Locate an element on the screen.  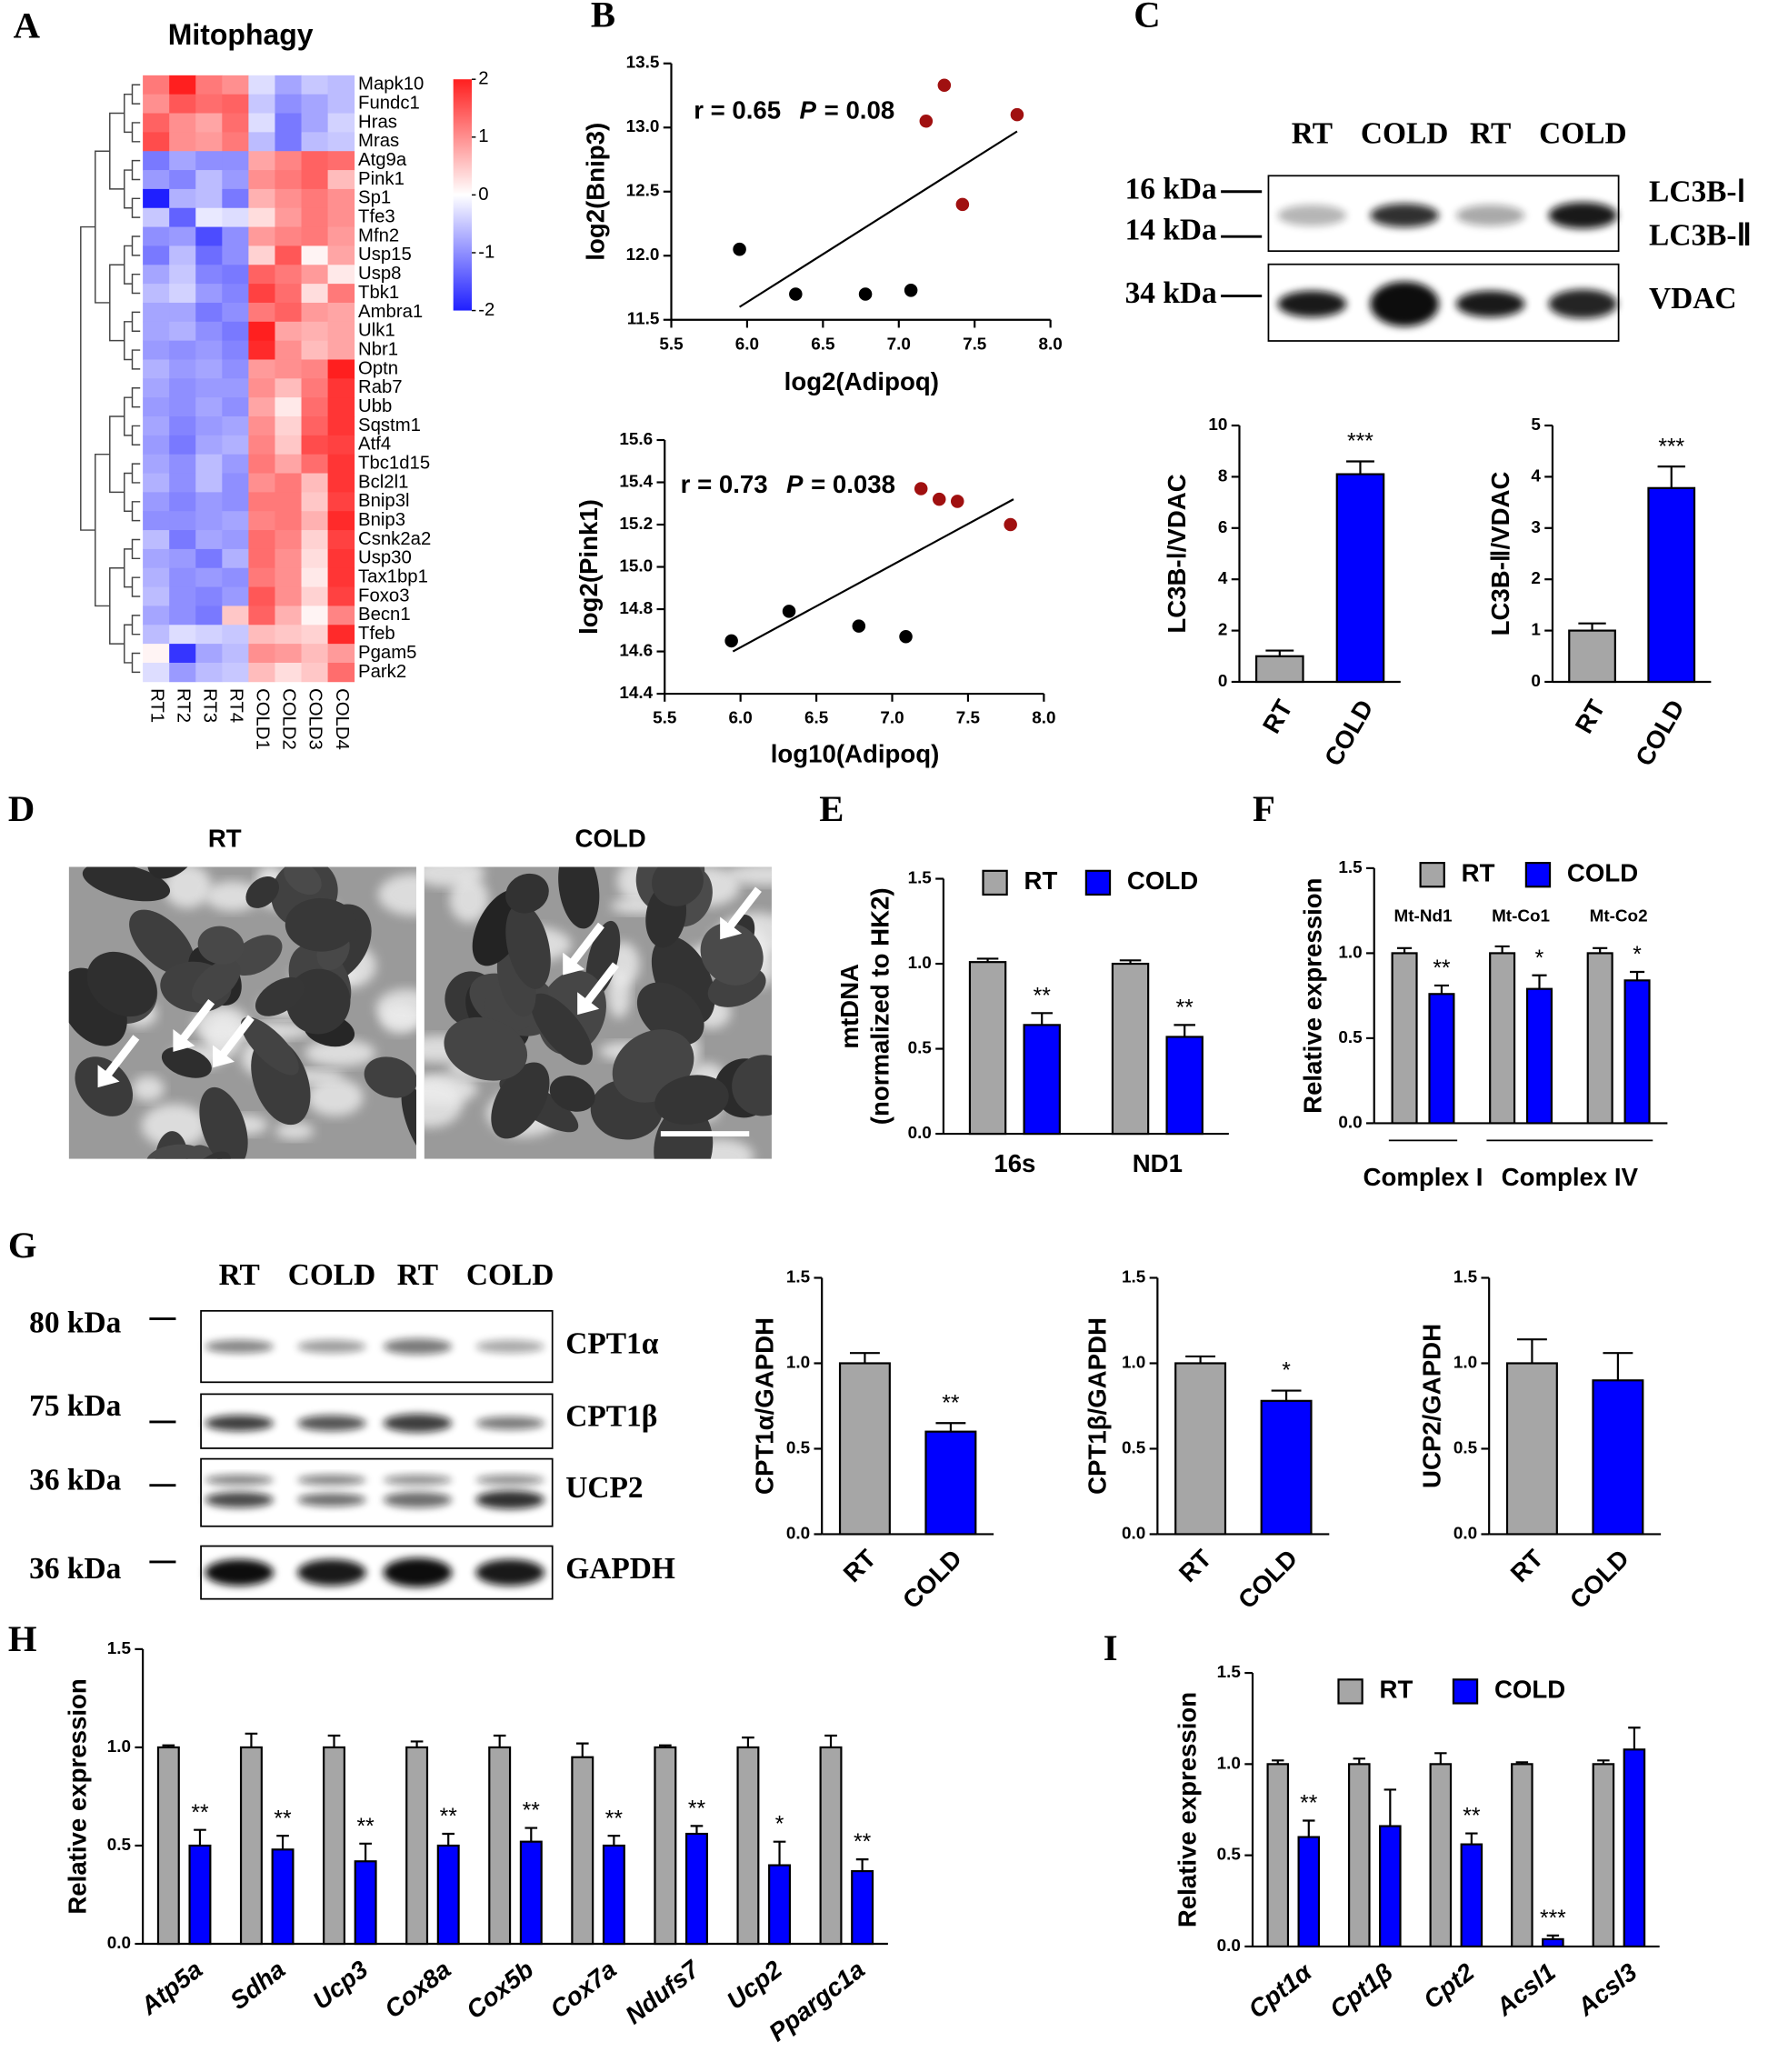
size-marker: 36 kDa is located at coordinates (75, 1569).